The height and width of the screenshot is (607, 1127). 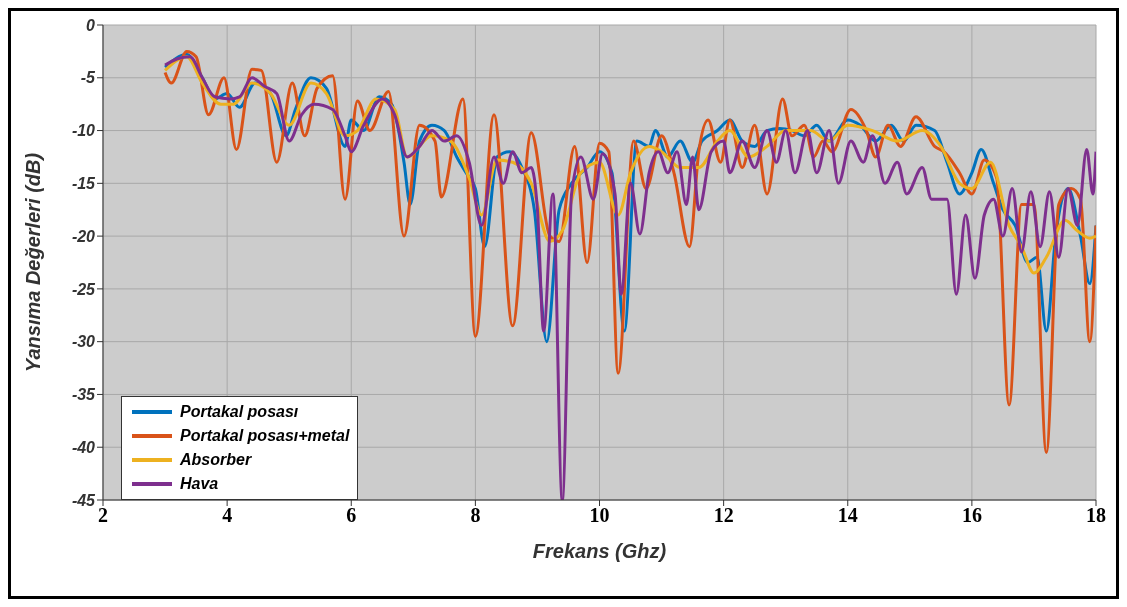 I want to click on legend-label: Portakal posası+metal, so click(x=265, y=436).